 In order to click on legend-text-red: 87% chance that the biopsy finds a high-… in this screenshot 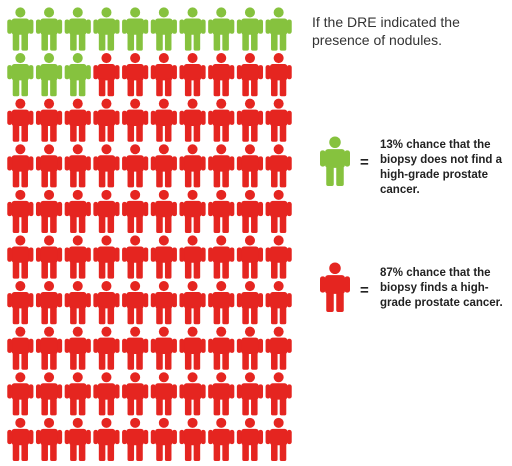, I will do `click(441, 288)`.